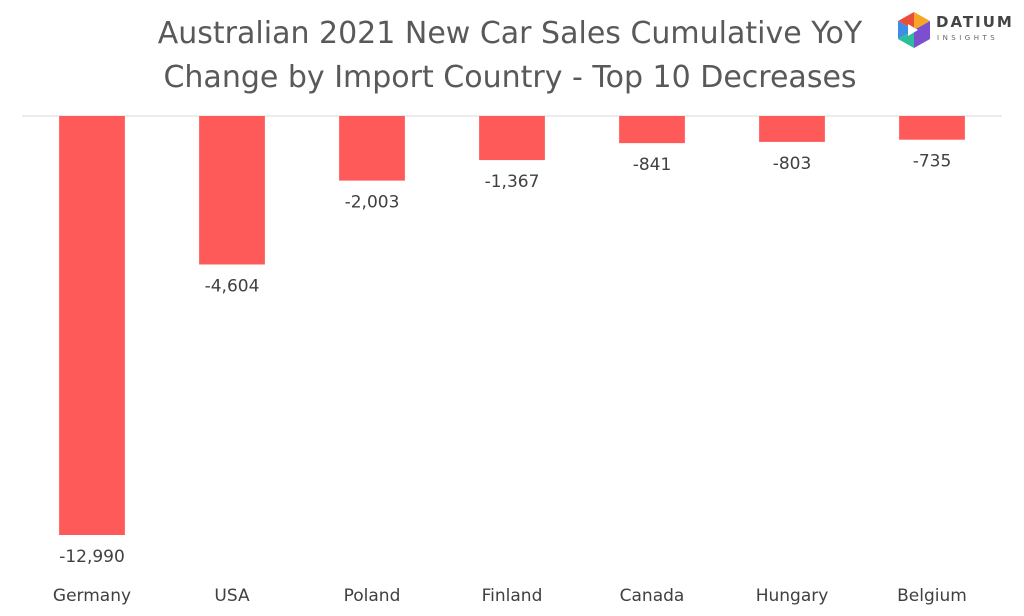  What do you see at coordinates (92, 596) in the screenshot?
I see `category-label-germany: Germany` at bounding box center [92, 596].